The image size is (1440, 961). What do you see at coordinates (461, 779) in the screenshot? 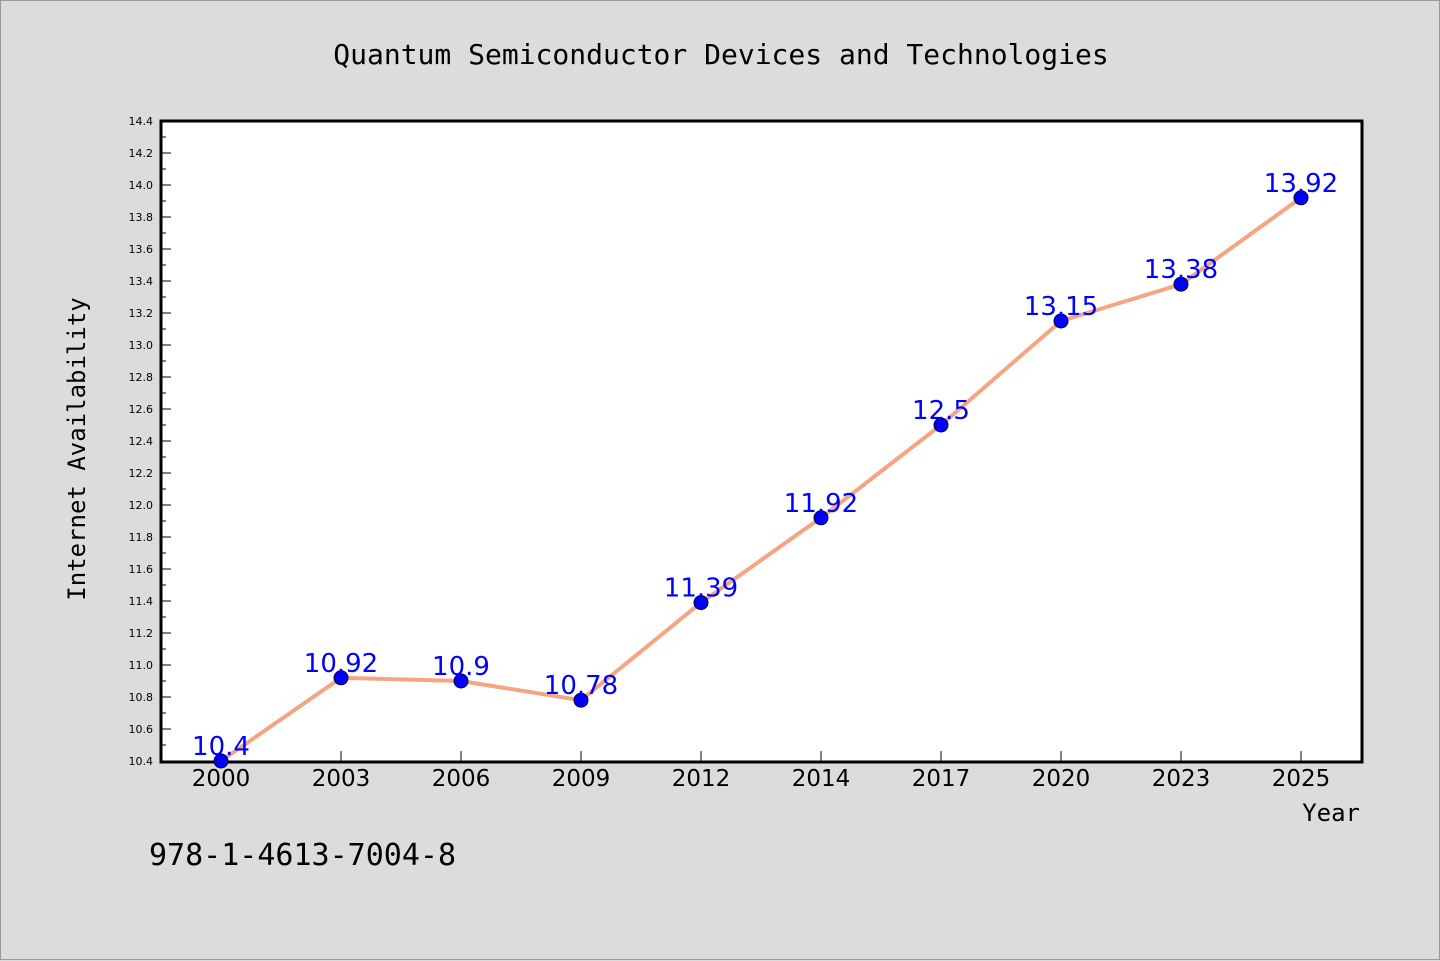
I see `x-tick-label: 2006` at bounding box center [461, 779].